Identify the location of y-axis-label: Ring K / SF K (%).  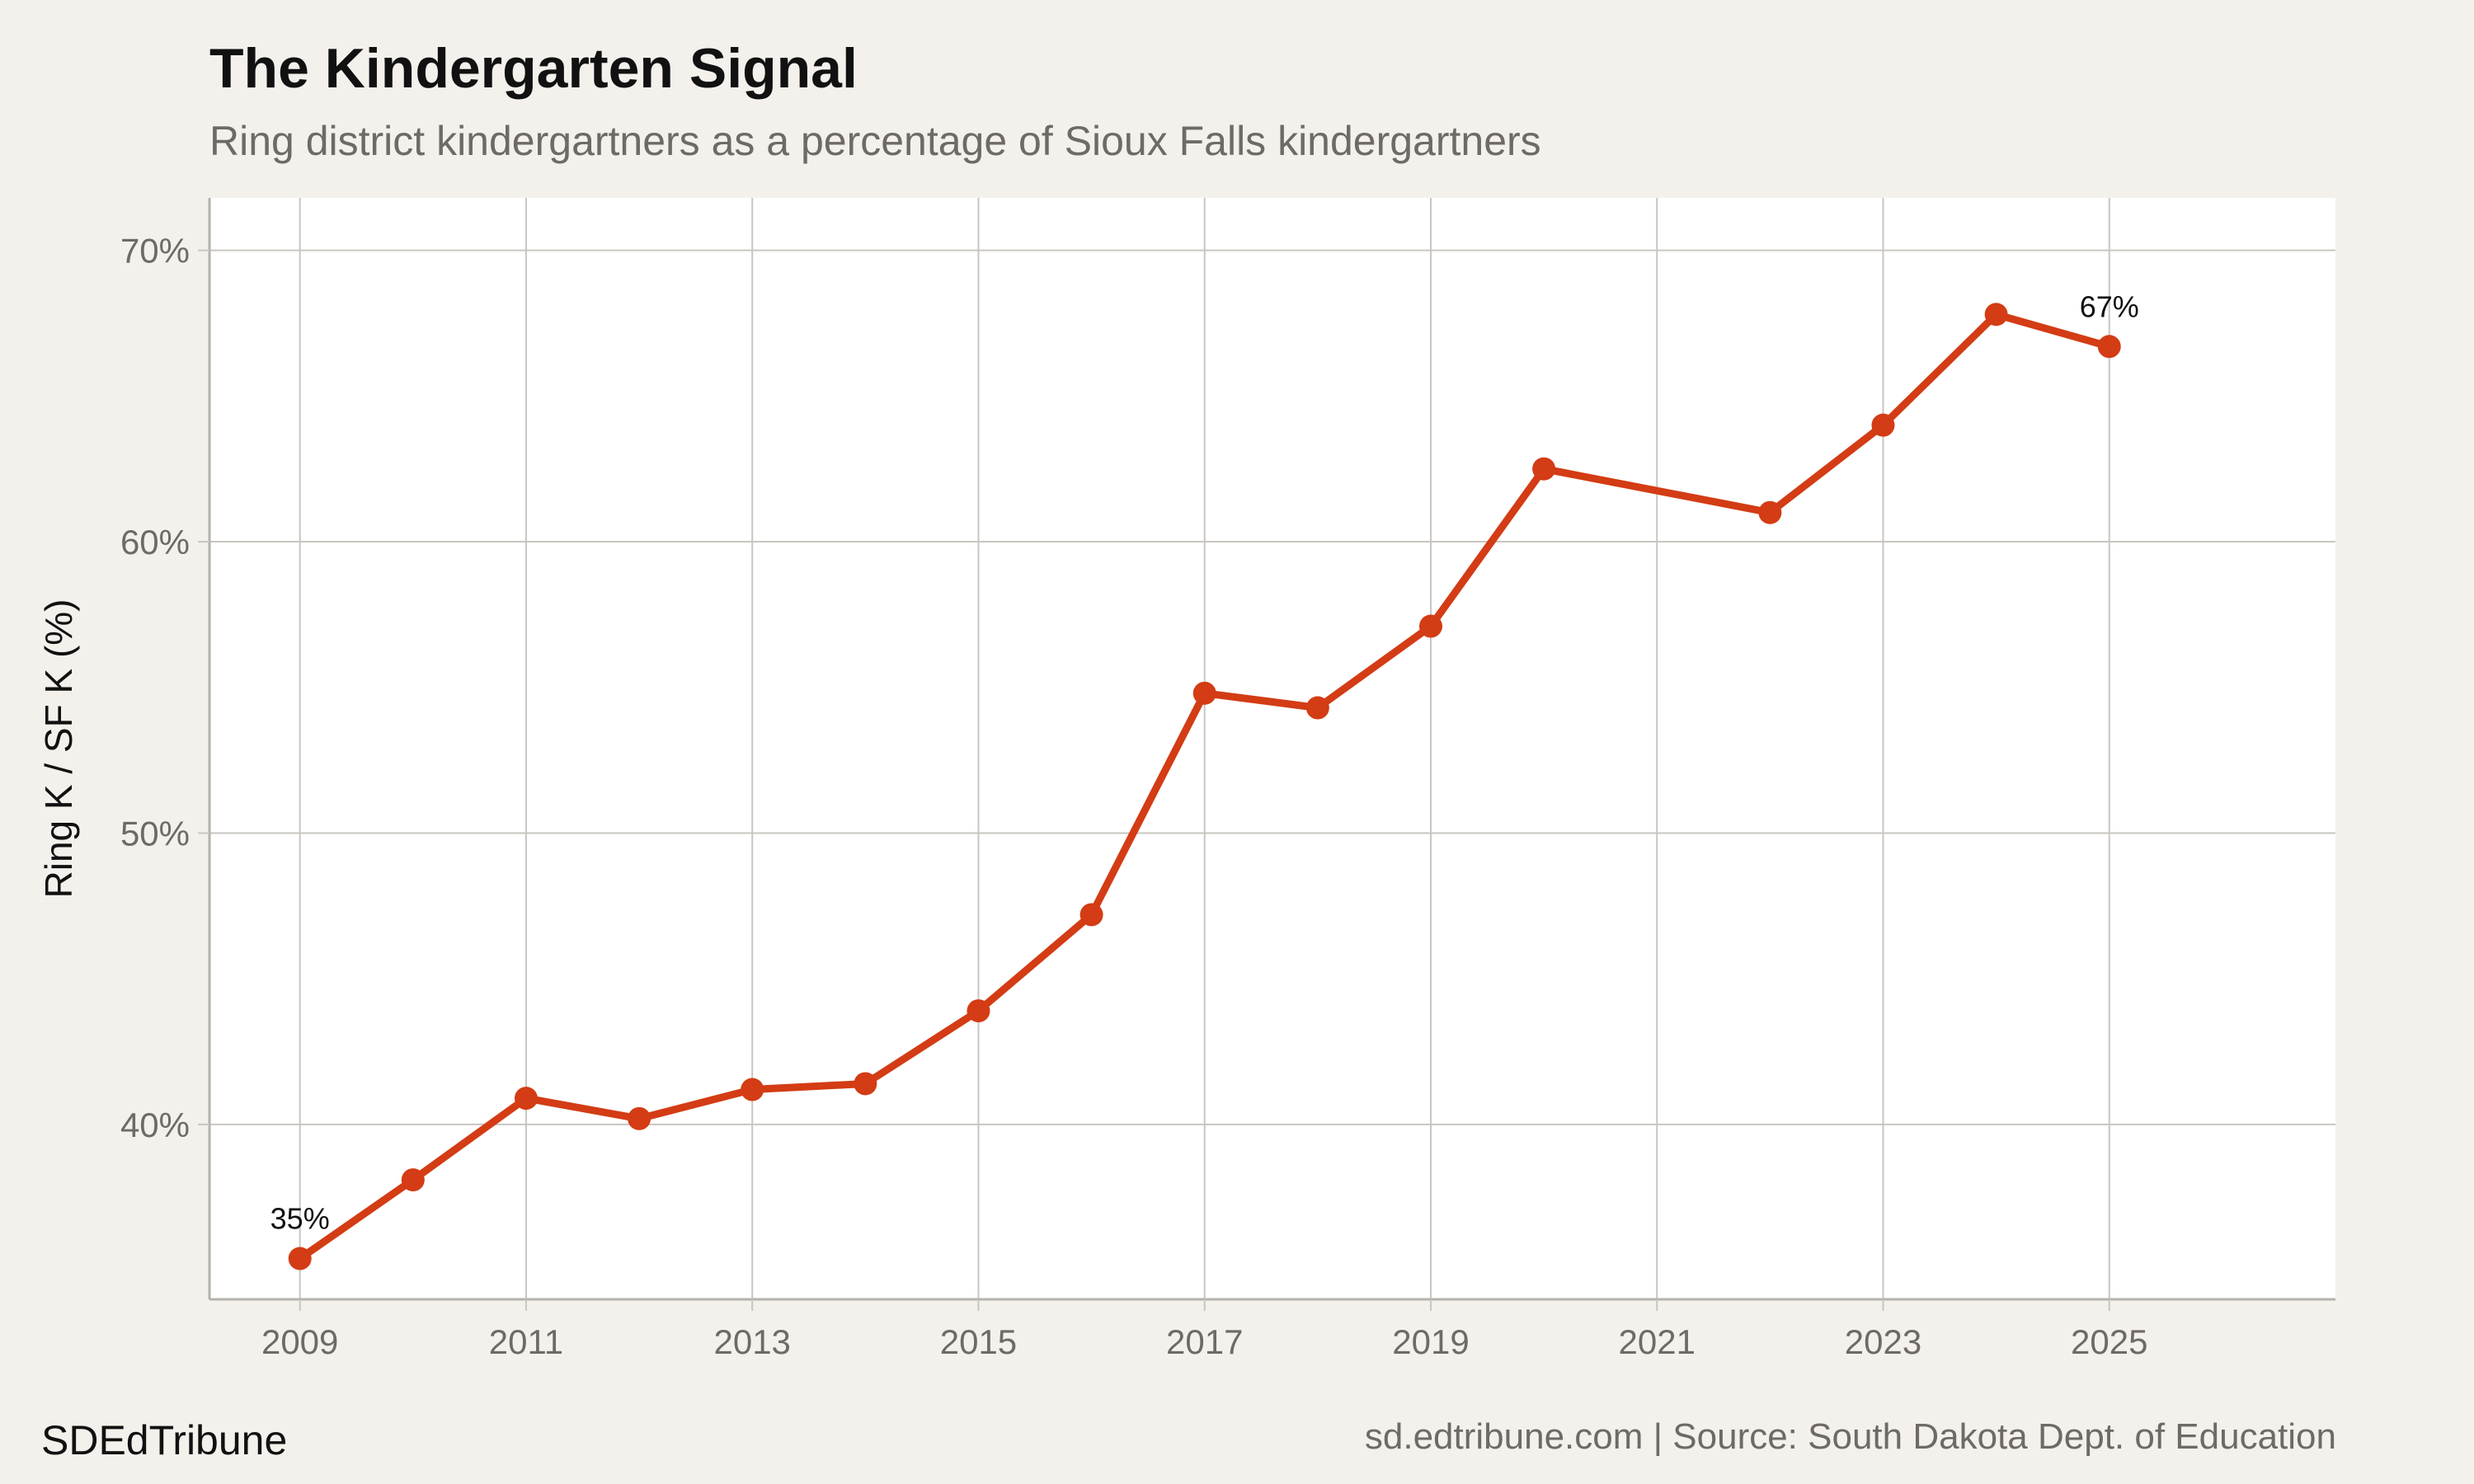
(58, 749).